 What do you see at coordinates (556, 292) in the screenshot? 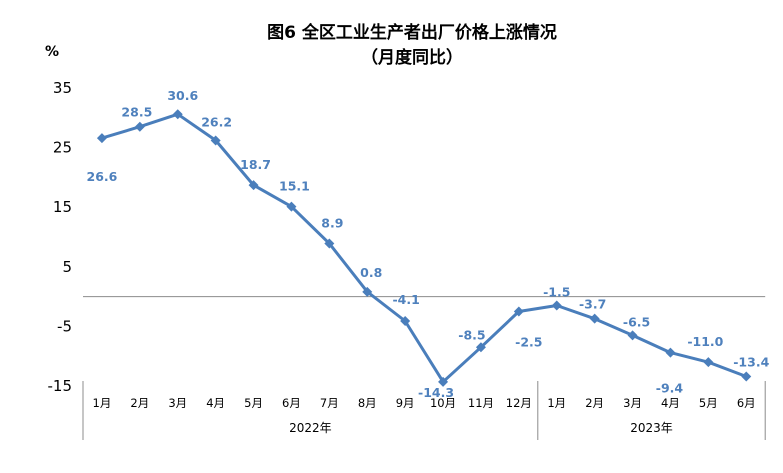
I see `data-label: -1.5` at bounding box center [556, 292].